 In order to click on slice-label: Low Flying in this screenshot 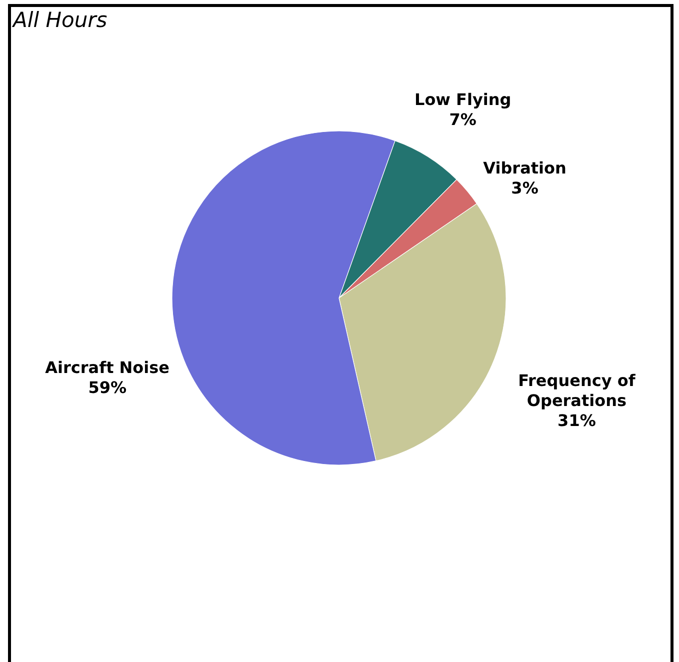, I will do `click(463, 100)`.